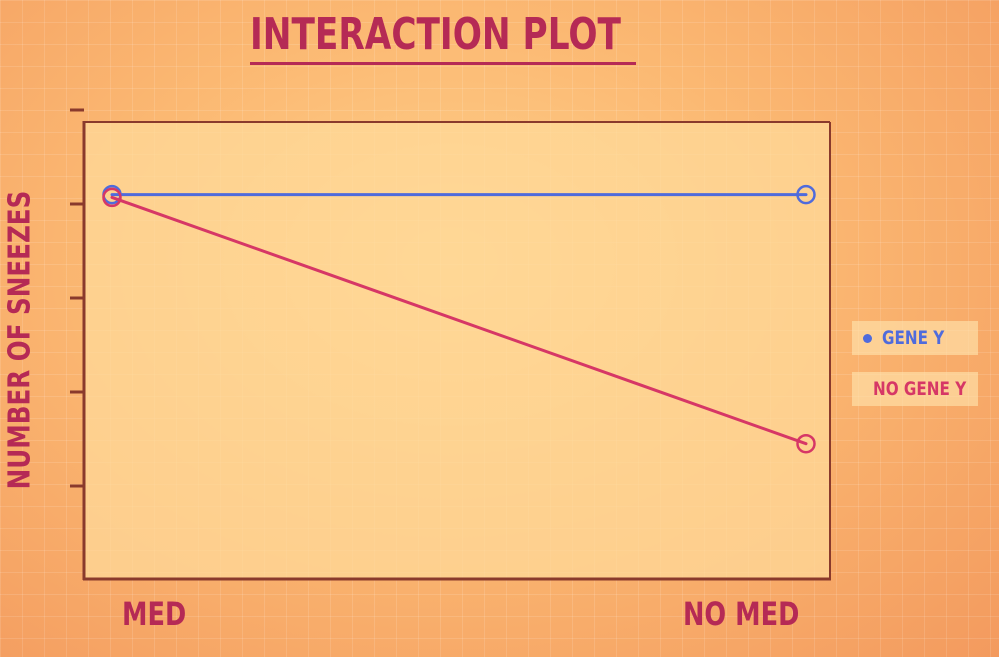 This screenshot has height=657, width=999. I want to click on legend-label-no-gene-y: NO GENE Y, so click(920, 389).